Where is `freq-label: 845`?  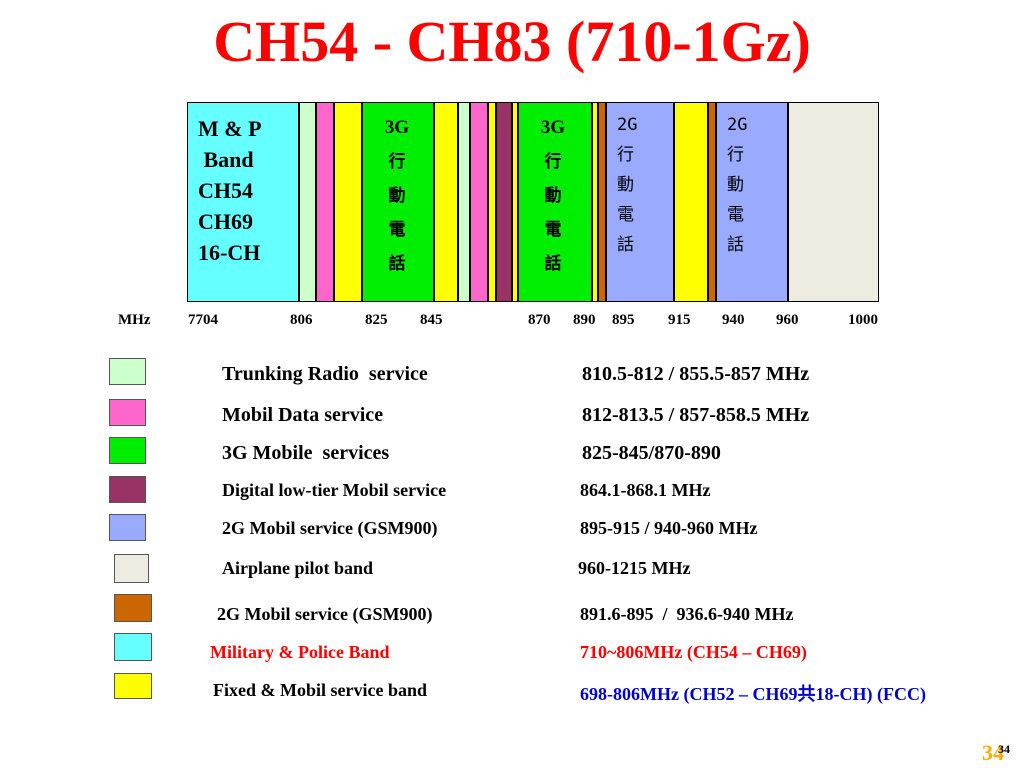 freq-label: 845 is located at coordinates (431, 320).